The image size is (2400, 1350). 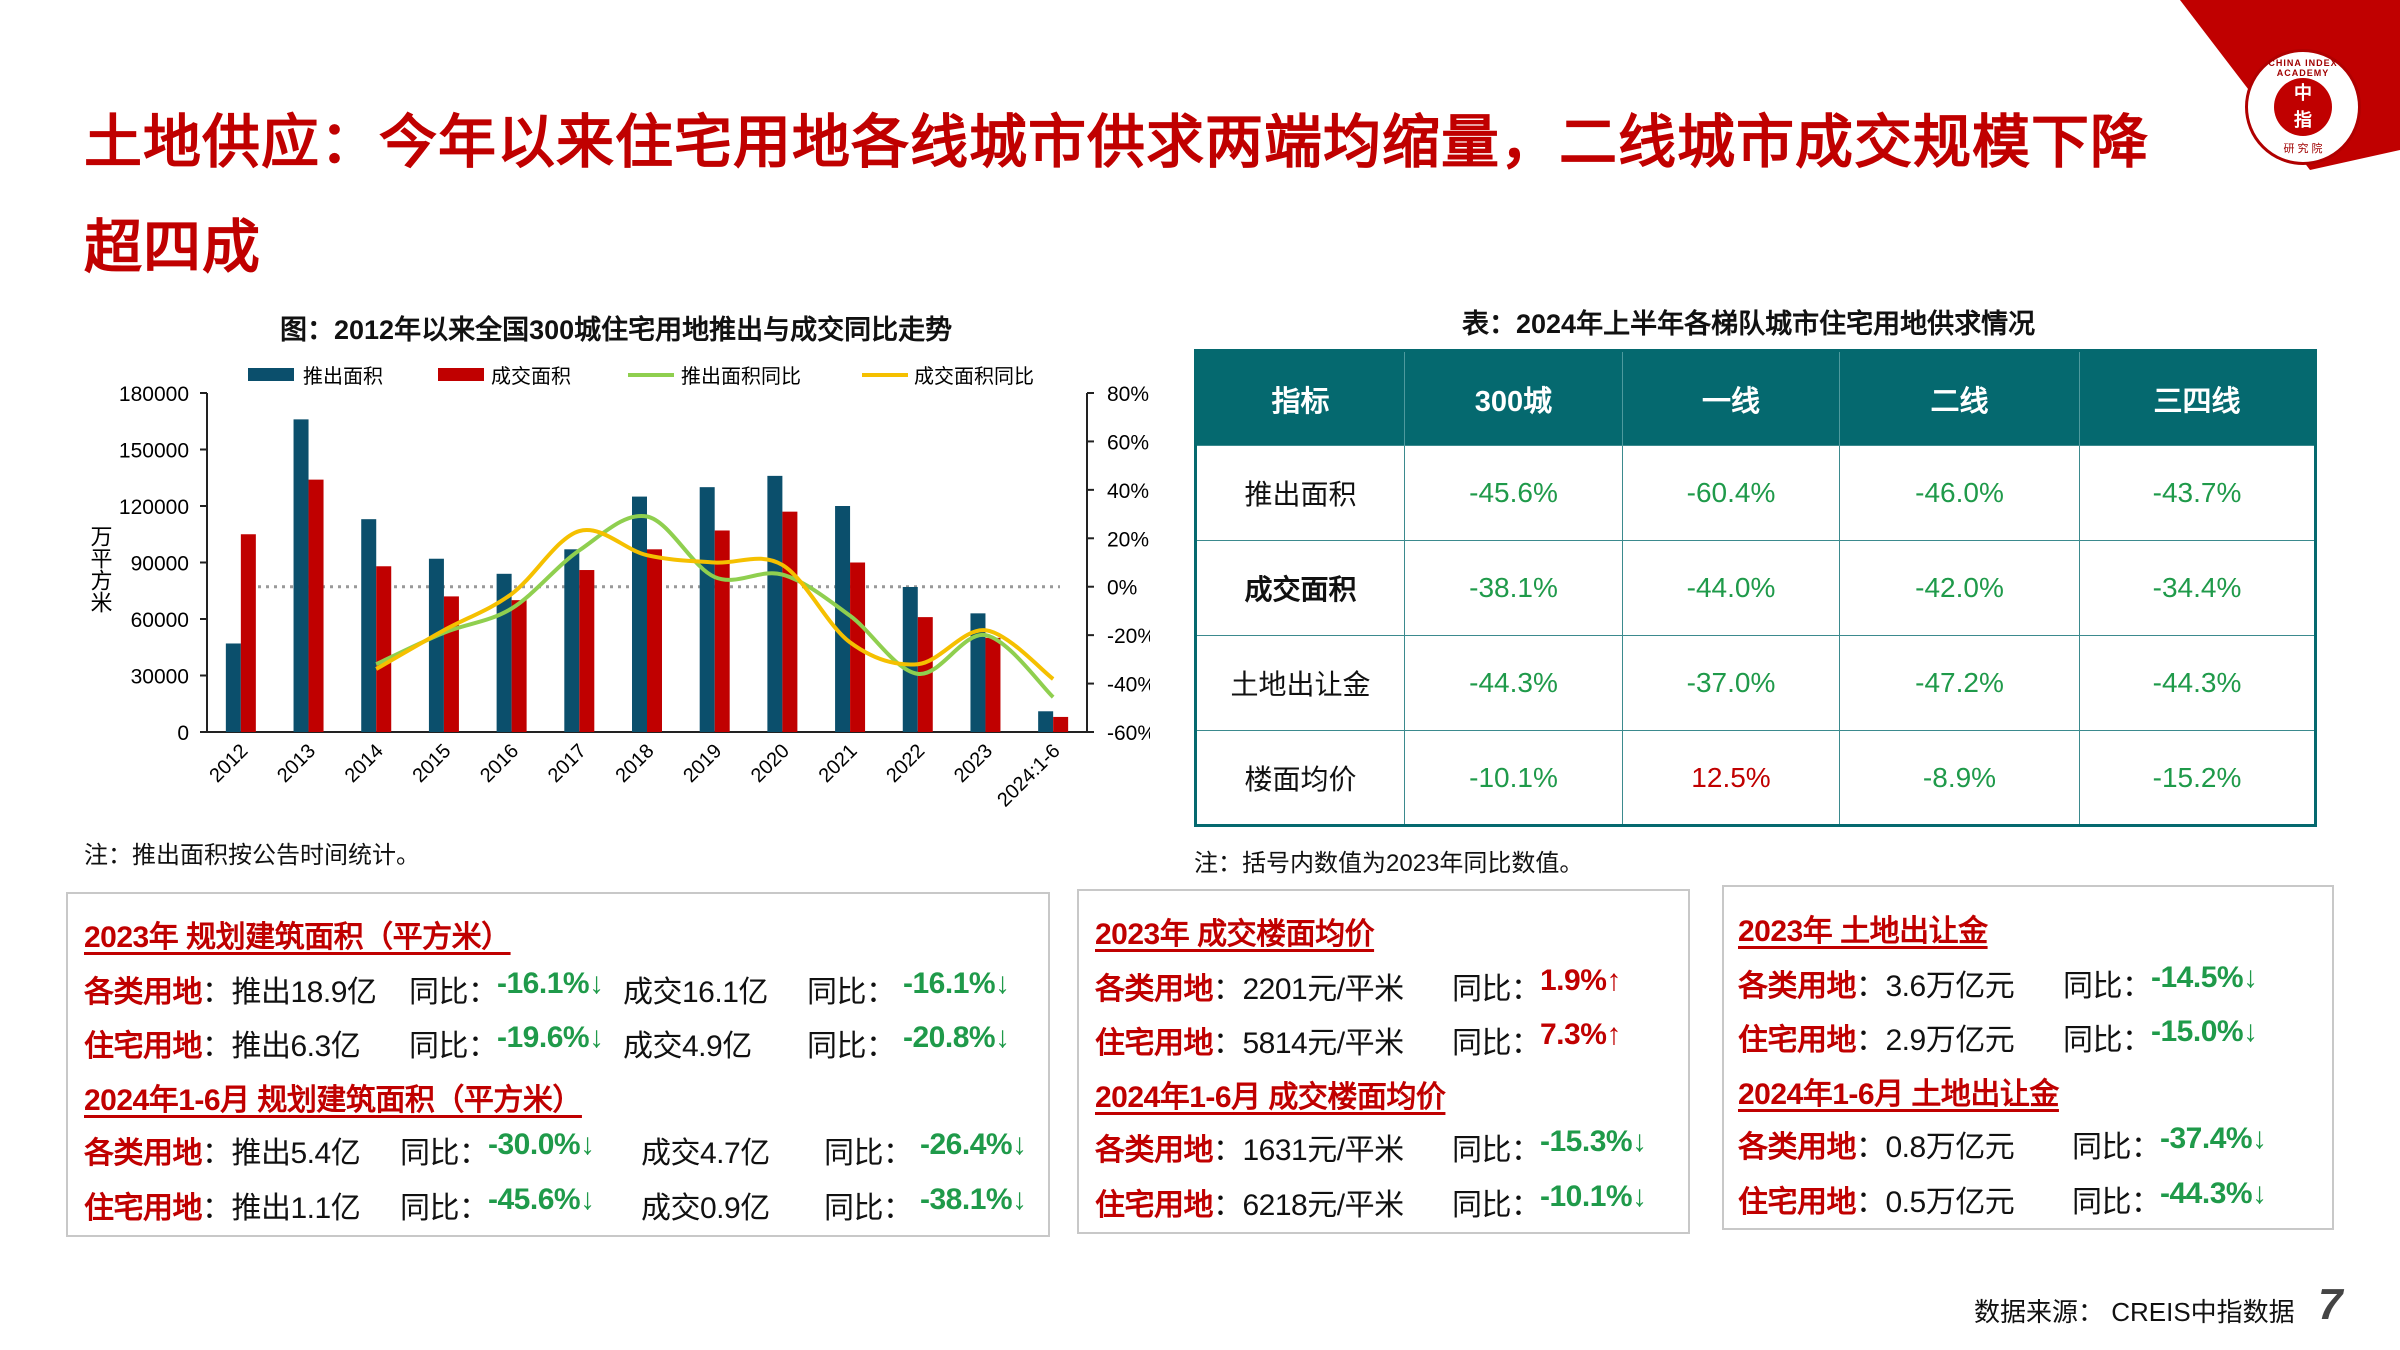 What do you see at coordinates (1935, 986) in the screenshot?
I see `value-text: ：3.6万亿元` at bounding box center [1935, 986].